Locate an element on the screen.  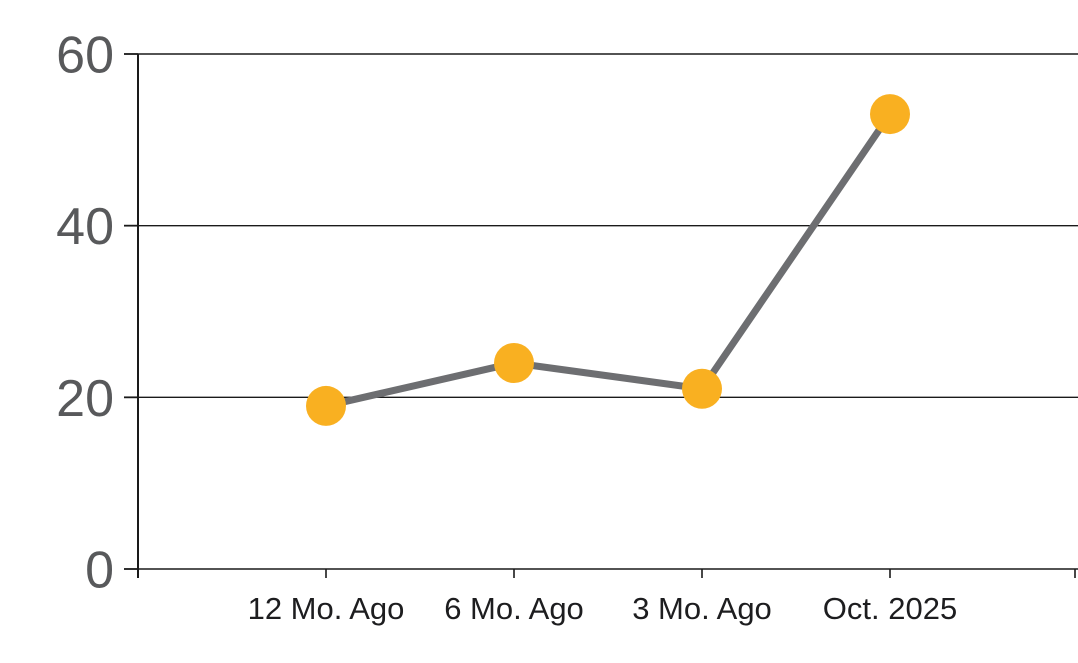
y-tick-label: 0 is located at coordinates (99, 571).